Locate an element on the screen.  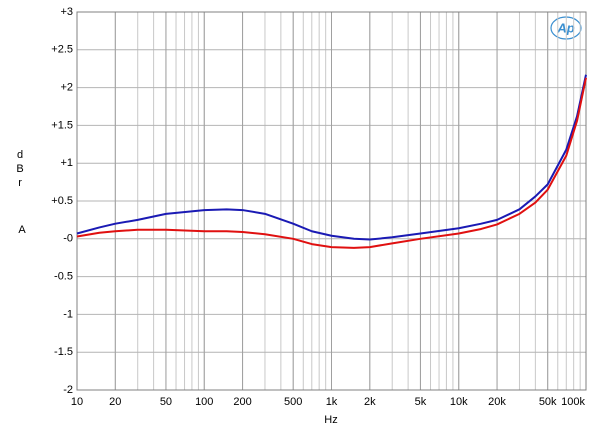
x-tick-label: 500 is located at coordinates (293, 402).